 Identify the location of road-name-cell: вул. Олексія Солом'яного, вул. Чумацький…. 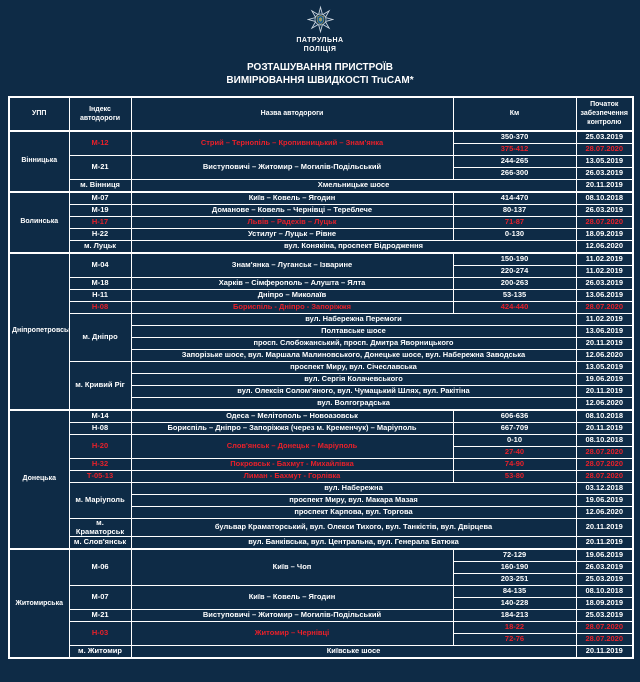
(353, 391).